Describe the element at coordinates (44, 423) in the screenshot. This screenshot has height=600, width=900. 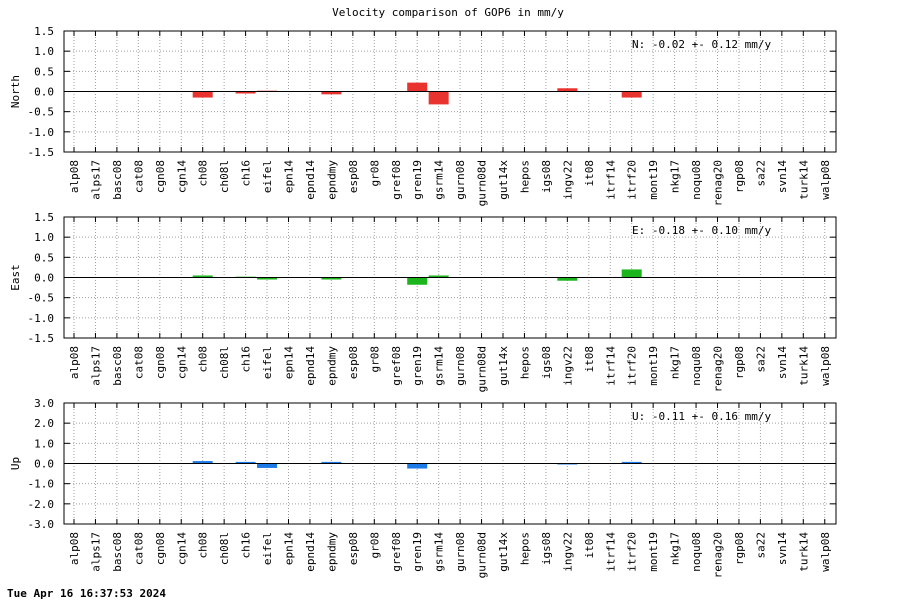
I see `y-tick-label: 2.0` at that location.